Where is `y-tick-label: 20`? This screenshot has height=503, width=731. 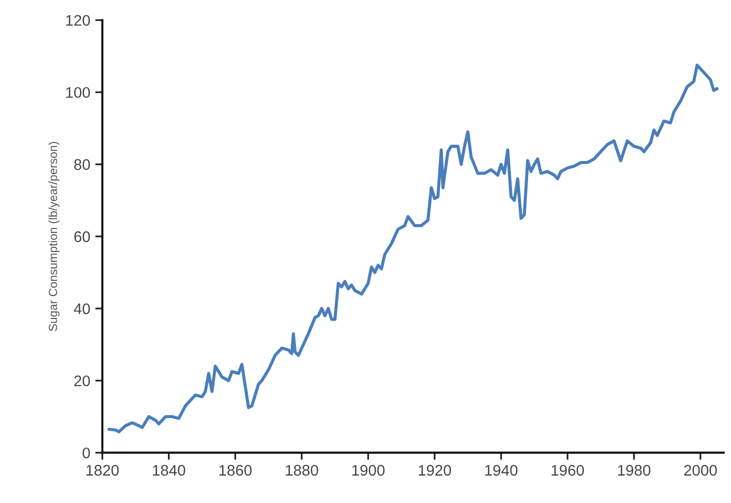
y-tick-label: 20 is located at coordinates (82, 380).